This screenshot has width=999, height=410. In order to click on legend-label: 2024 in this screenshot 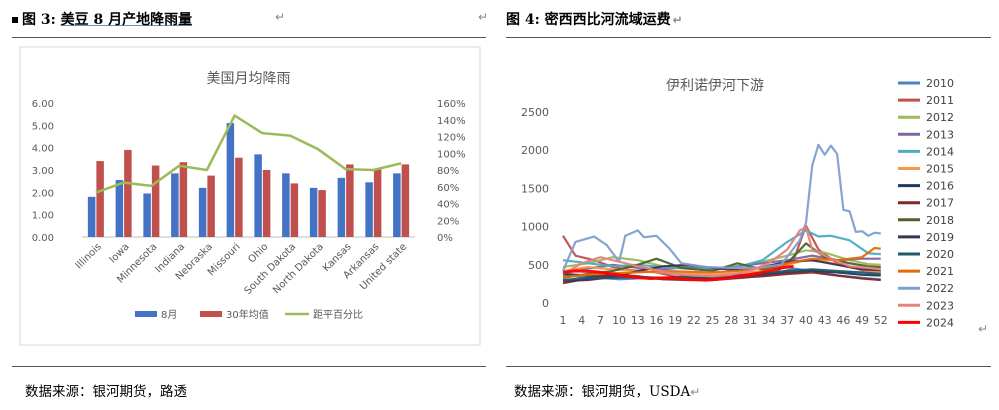, I will do `click(940, 322)`.